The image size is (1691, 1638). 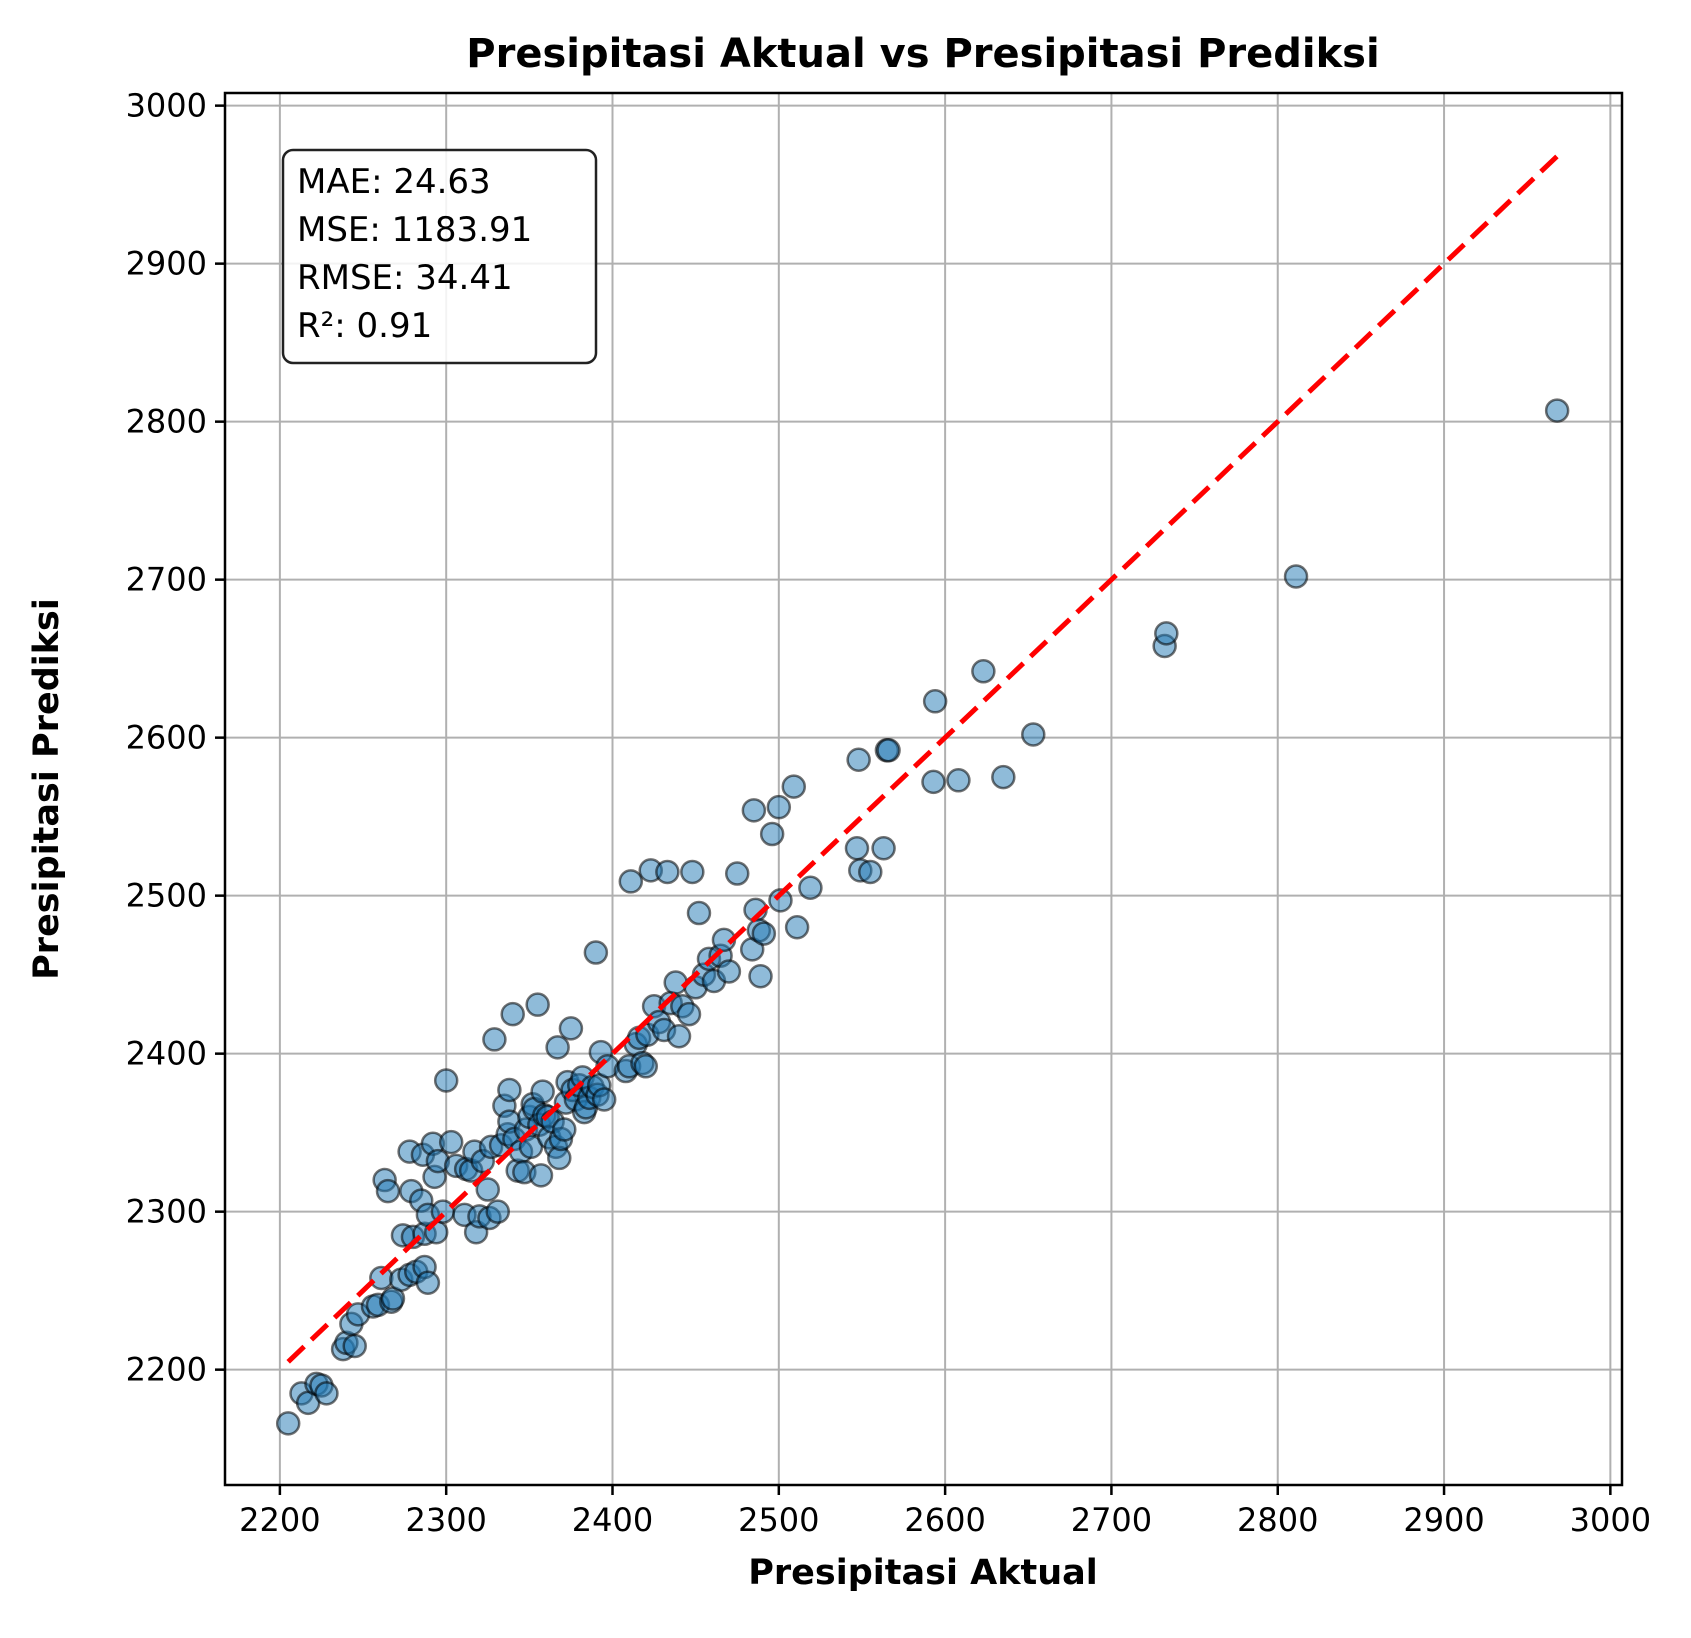 I want to click on stat-rmse: RMSE: 34.41, so click(x=405, y=278).